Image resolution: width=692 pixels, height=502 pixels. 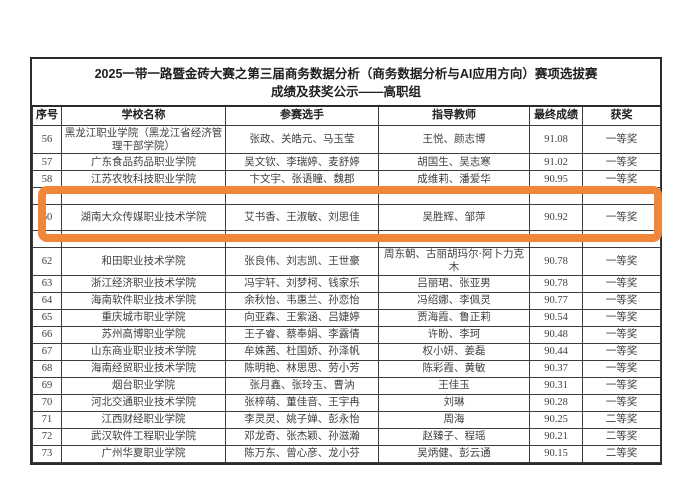 What do you see at coordinates (454, 351) in the screenshot?
I see `instructors-cell: 权小妍、姜磊` at bounding box center [454, 351].